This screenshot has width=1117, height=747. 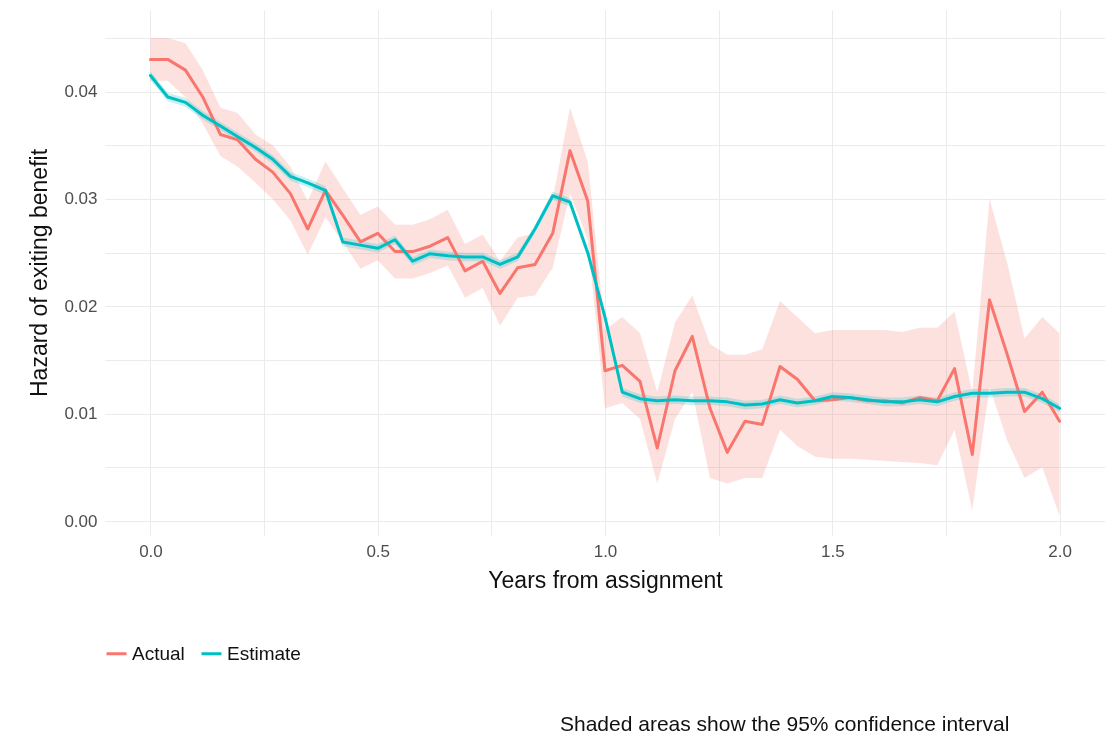 What do you see at coordinates (264, 653) in the screenshot?
I see `legend-label: Estimate` at bounding box center [264, 653].